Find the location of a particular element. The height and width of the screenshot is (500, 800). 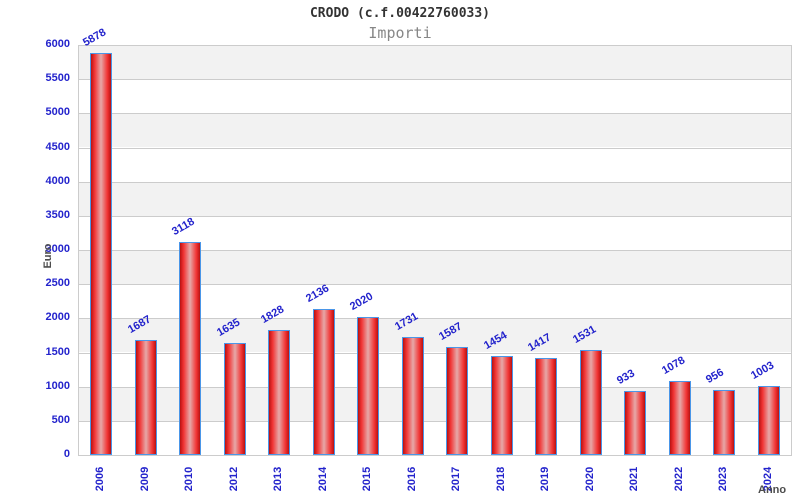

y-tick-label-3000: 3000 is located at coordinates (57, 249).